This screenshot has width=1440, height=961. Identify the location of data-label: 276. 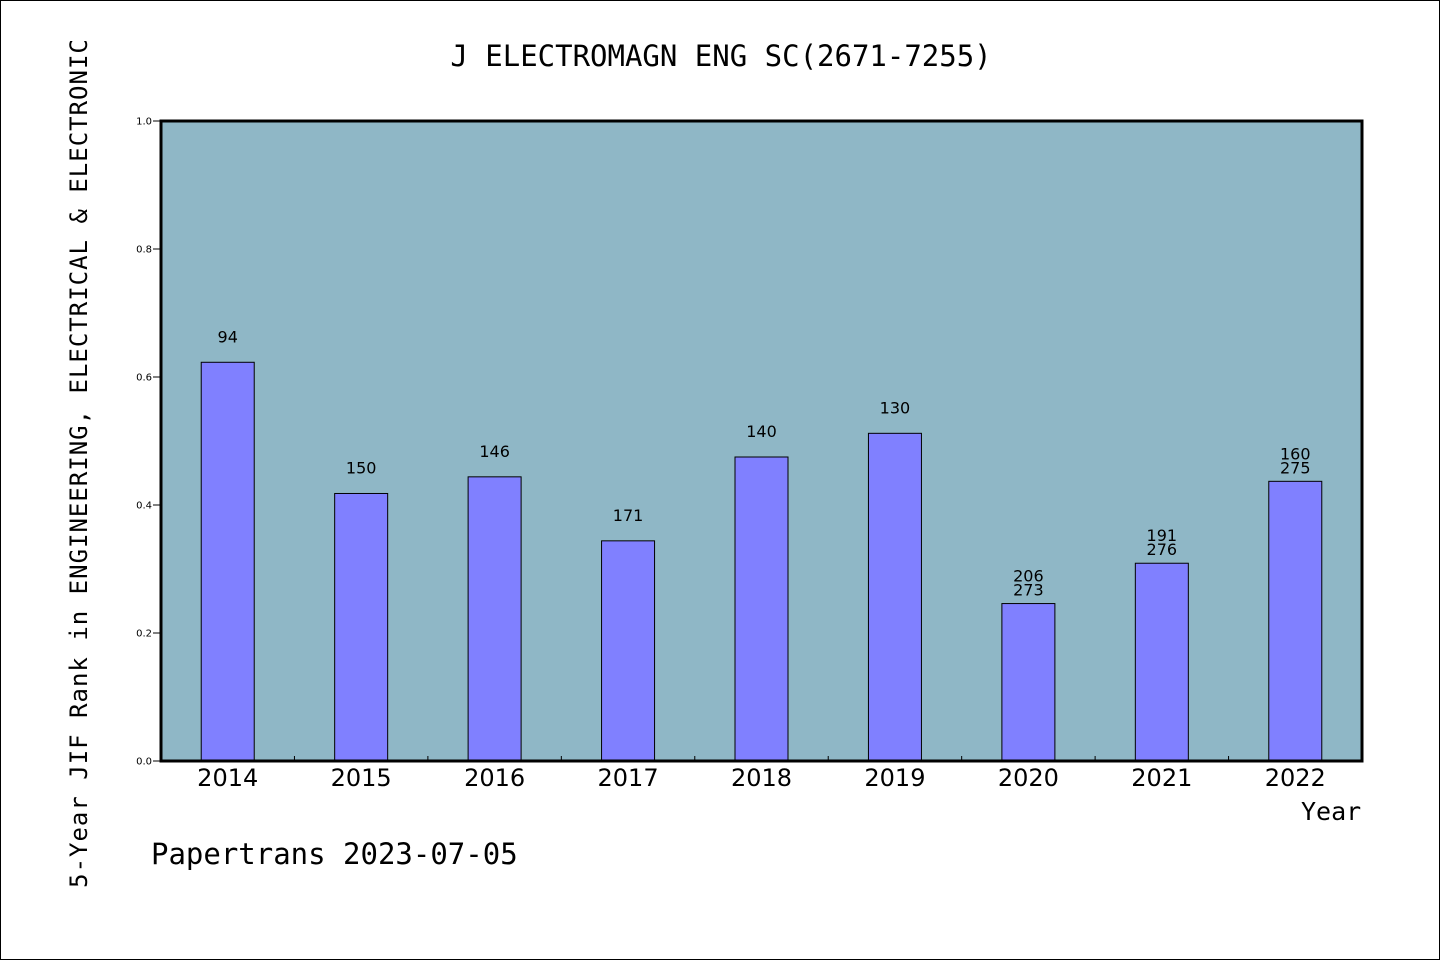
(1162, 549).